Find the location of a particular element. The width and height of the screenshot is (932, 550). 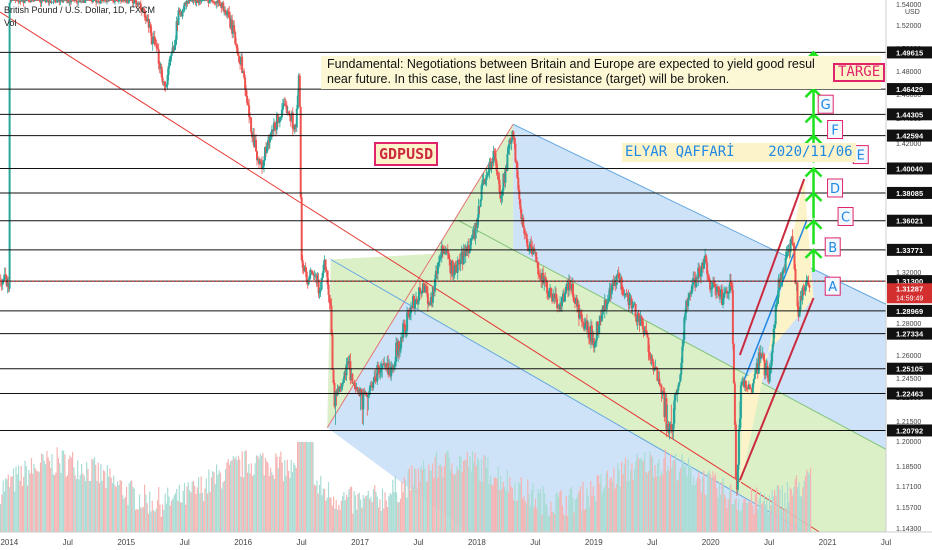

price-tick-label: 1.32000 is located at coordinates (908, 273).